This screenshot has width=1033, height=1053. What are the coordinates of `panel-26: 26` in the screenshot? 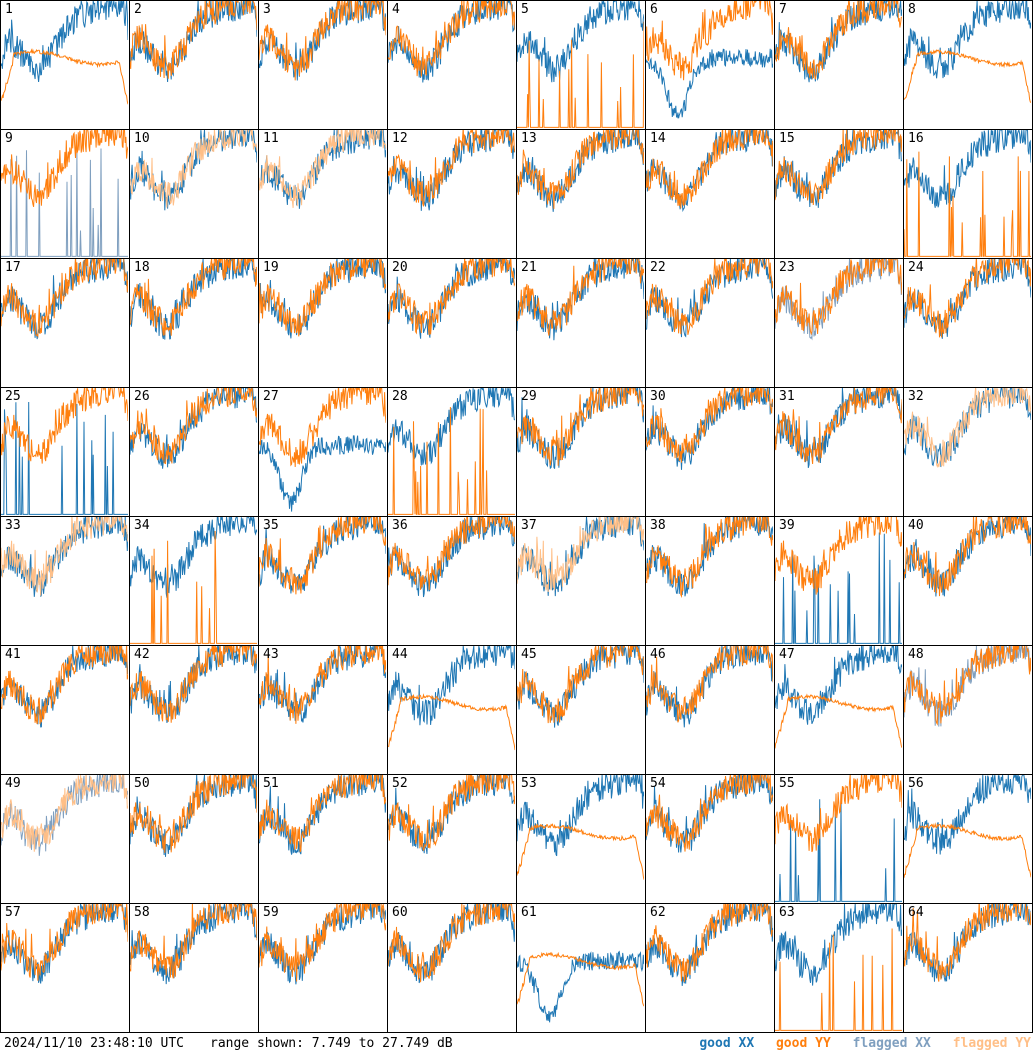 It's located at (194, 452).